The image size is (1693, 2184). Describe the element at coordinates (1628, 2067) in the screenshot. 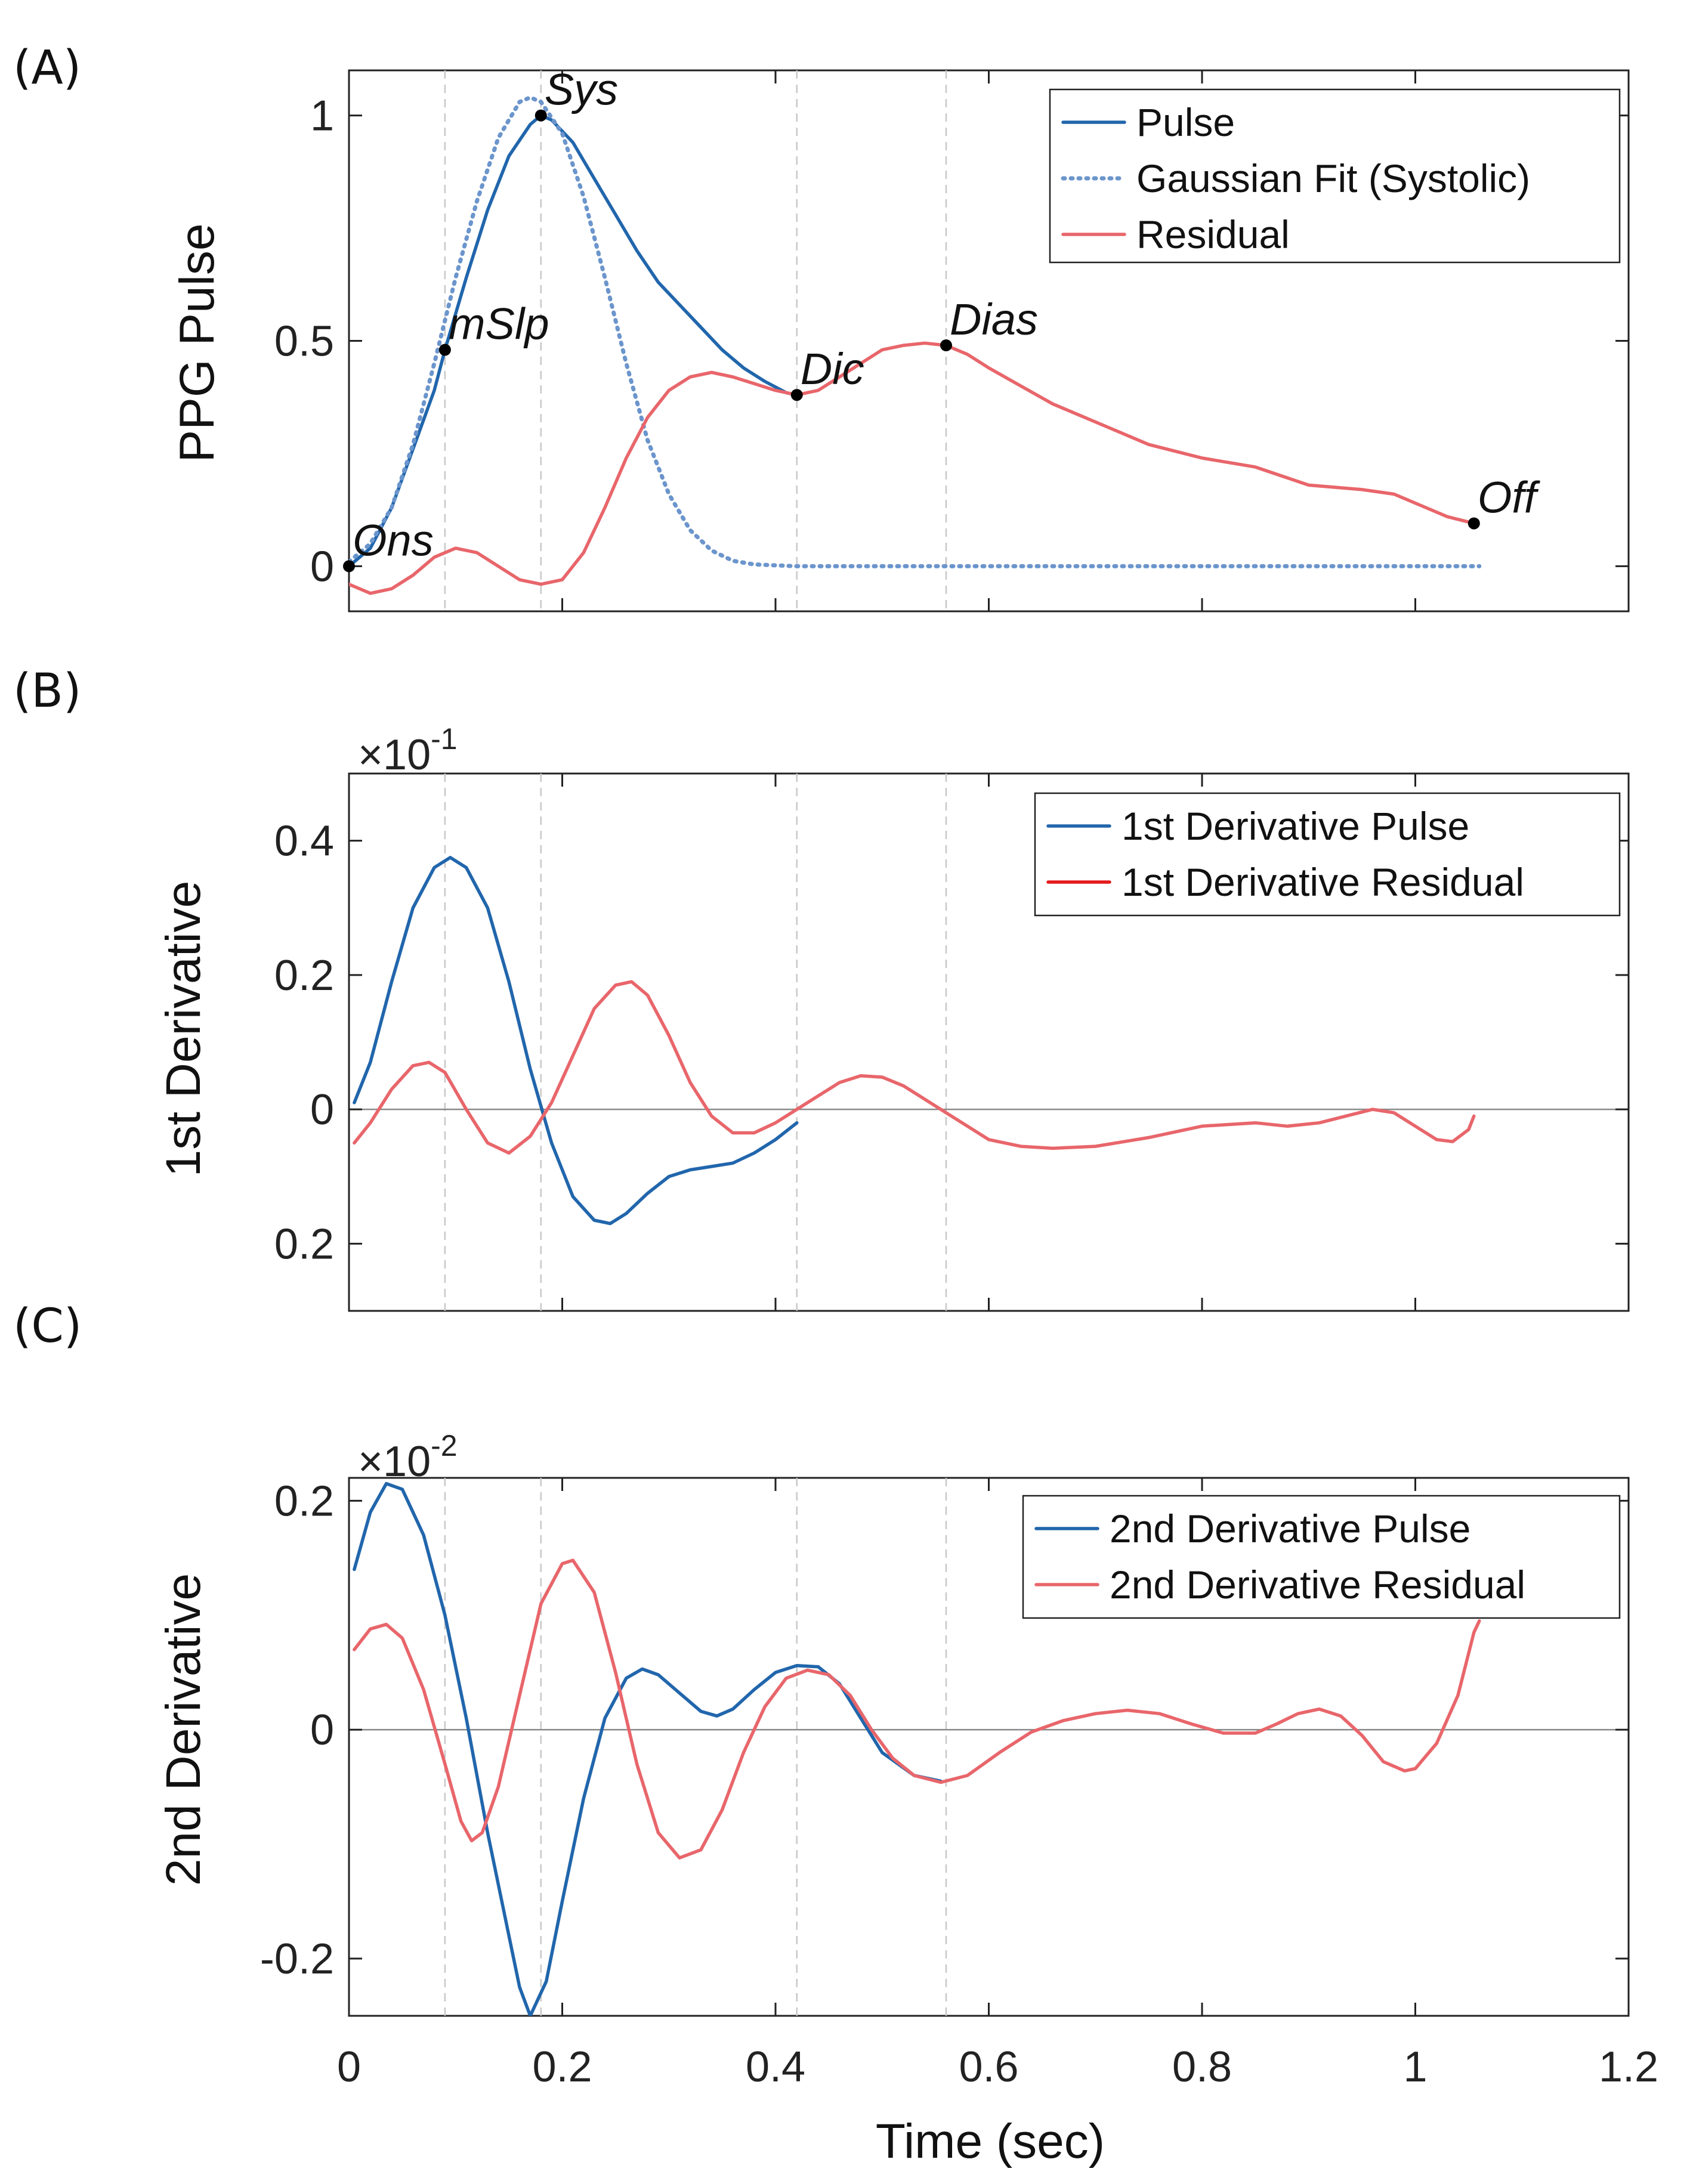

I see `xtick-label: 1.2` at that location.